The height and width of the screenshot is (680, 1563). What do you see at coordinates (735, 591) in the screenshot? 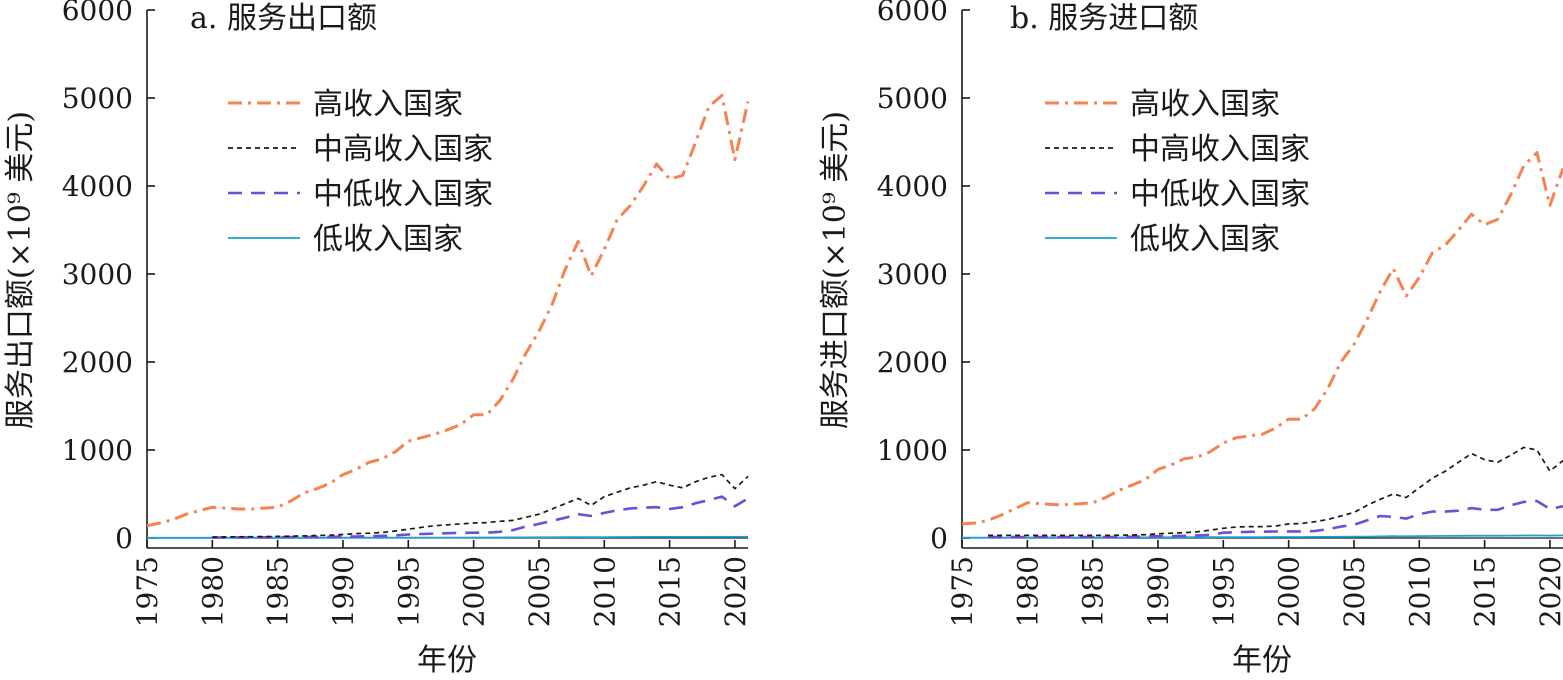
I see `panel-a-x-tick-label: 2020` at bounding box center [735, 591].